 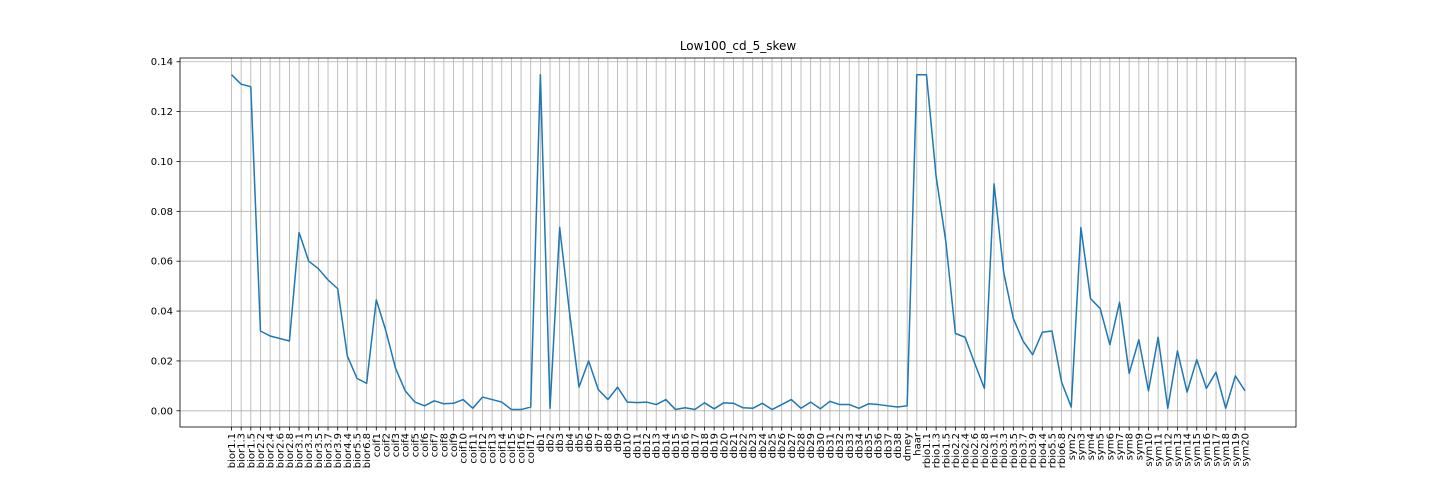 I want to click on x-tick-label: db5, so click(x=579, y=442).